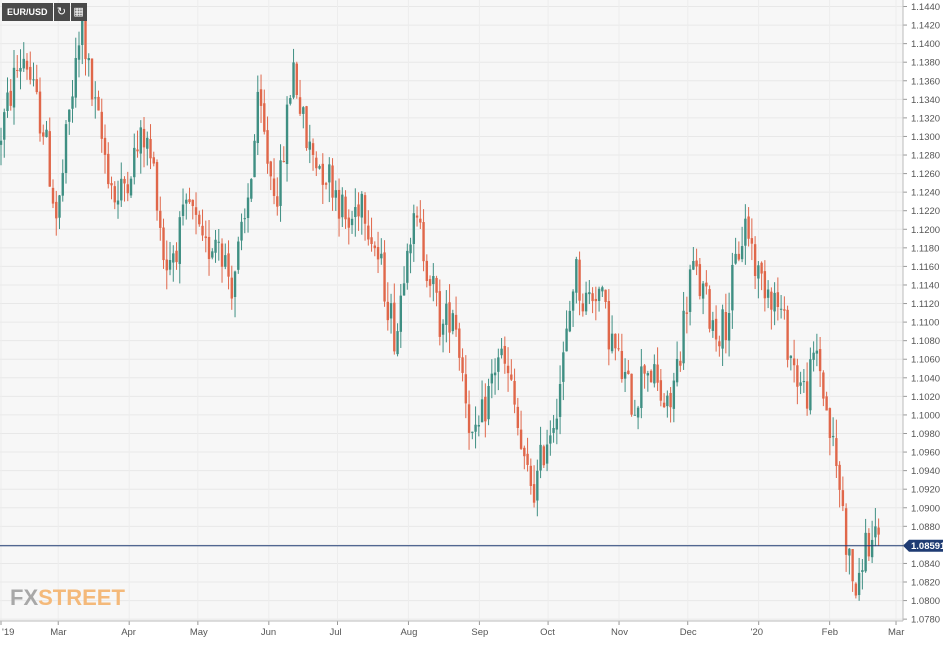 The width and height of the screenshot is (943, 647). What do you see at coordinates (58, 632) in the screenshot?
I see `x-tick-label: Mar` at bounding box center [58, 632].